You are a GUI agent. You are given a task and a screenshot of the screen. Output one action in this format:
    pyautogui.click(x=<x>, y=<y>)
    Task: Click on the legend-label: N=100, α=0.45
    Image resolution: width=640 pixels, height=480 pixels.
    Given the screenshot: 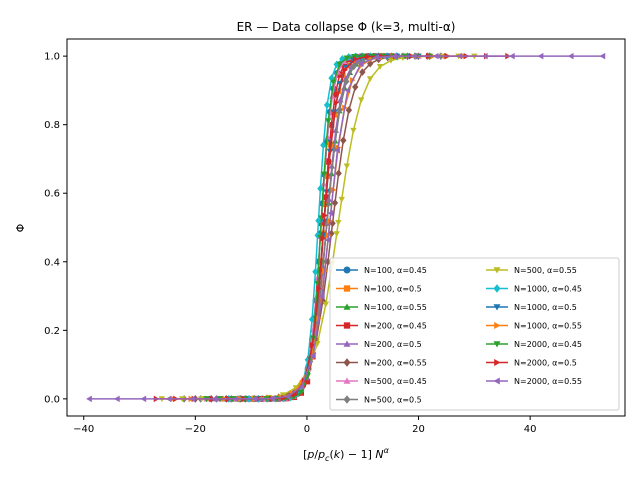 What is the action you would take?
    pyautogui.click(x=395, y=270)
    